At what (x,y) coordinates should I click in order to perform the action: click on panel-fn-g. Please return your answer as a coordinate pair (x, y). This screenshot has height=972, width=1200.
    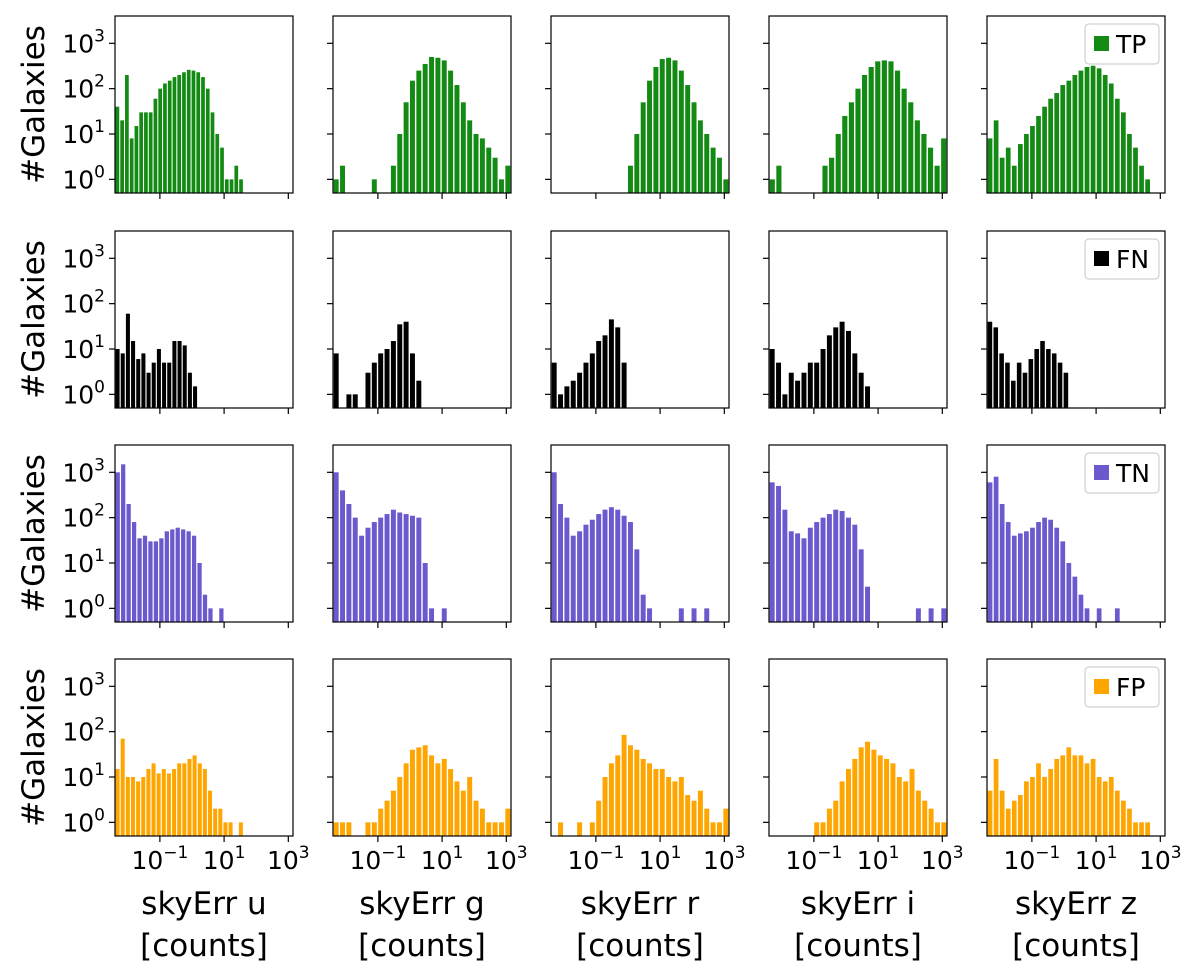
    Looking at the image, I should click on (419, 322).